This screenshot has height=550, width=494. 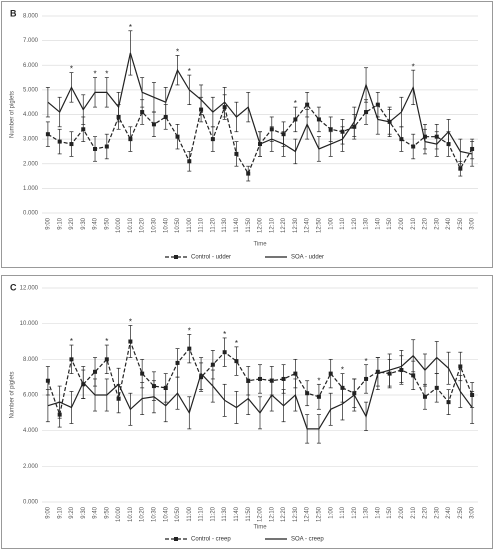 I want to click on x-tick-label: 2:30, so click(x=437, y=512).